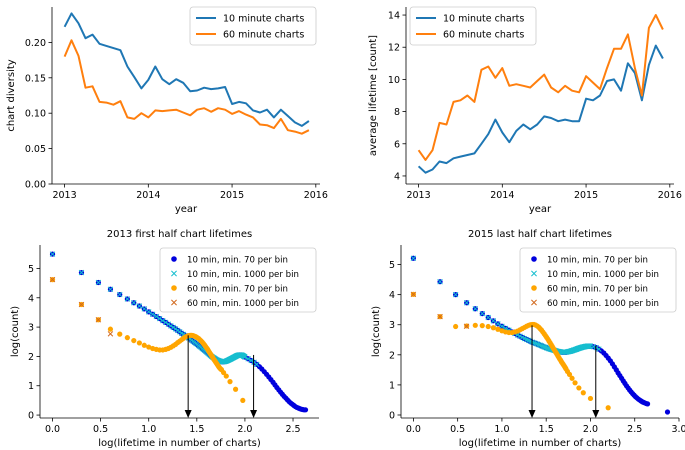  I want to click on y-axis-label: average lifetime [count], so click(373, 95).